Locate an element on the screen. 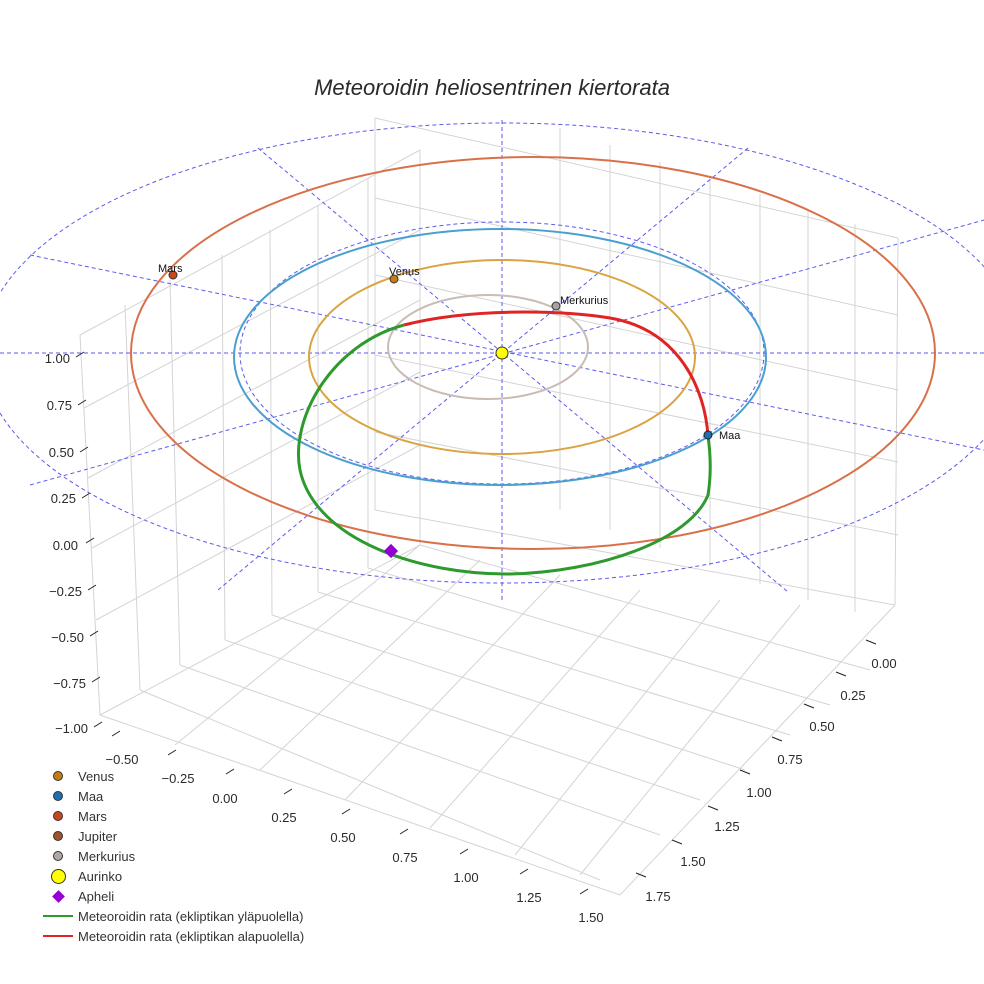 Image resolution: width=984 pixels, height=984 pixels. legend-item-mars: Mars is located at coordinates (171, 816).